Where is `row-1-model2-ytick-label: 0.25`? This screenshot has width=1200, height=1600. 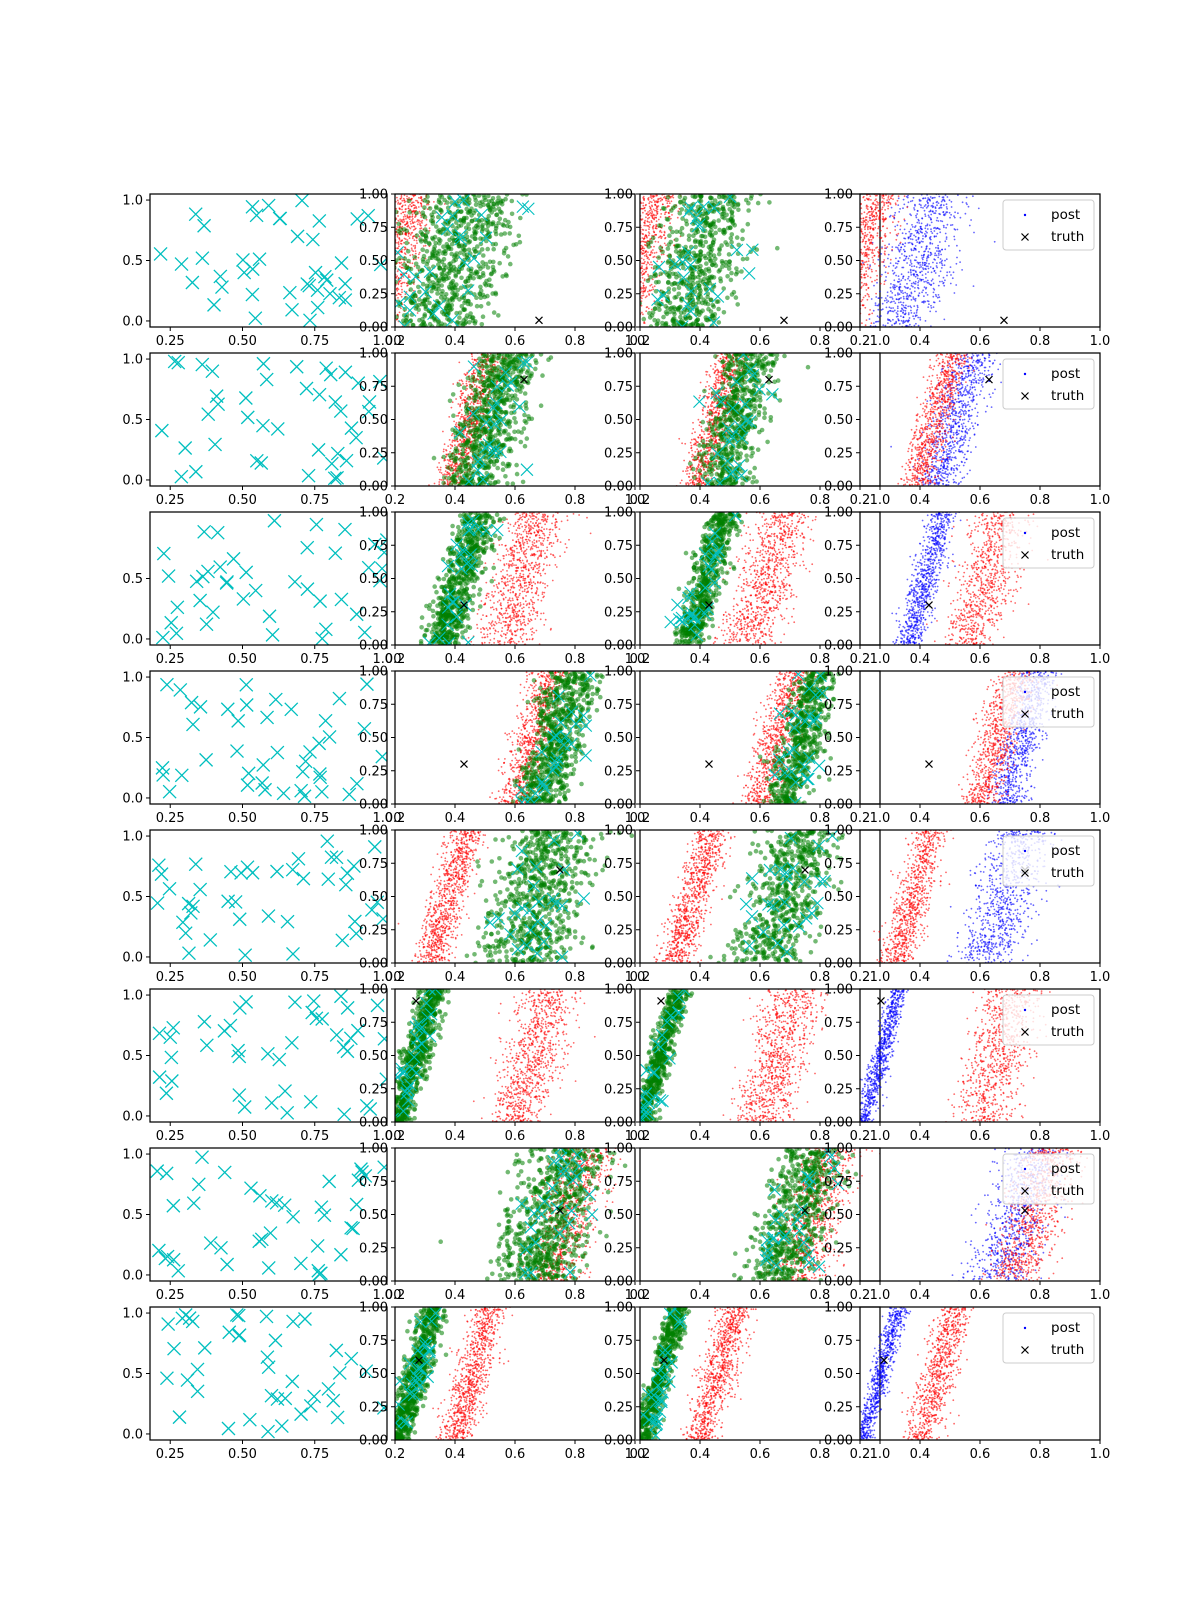 row-1-model2-ytick-label: 0.25 is located at coordinates (618, 294).